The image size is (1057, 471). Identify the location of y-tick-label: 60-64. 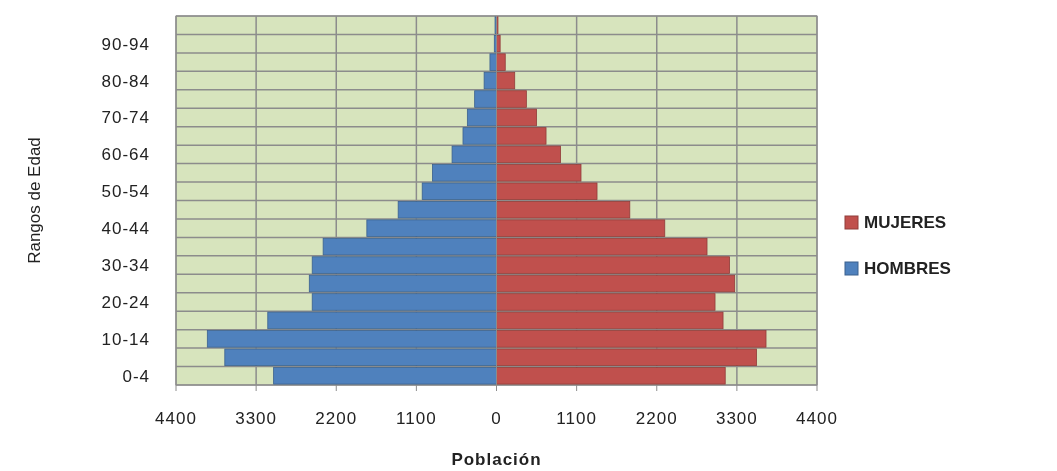
(125, 155).